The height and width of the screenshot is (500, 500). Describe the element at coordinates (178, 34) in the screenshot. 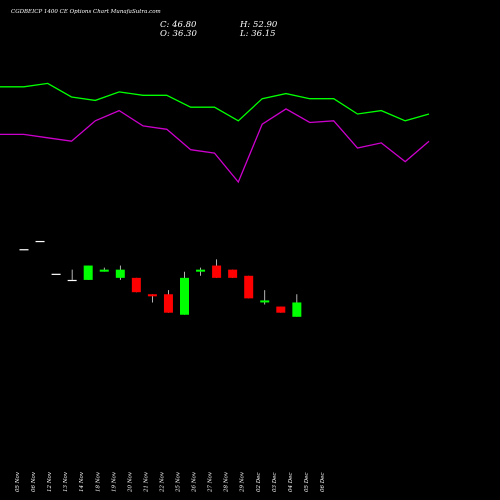

I see `open-value: O: 36.30` at that location.